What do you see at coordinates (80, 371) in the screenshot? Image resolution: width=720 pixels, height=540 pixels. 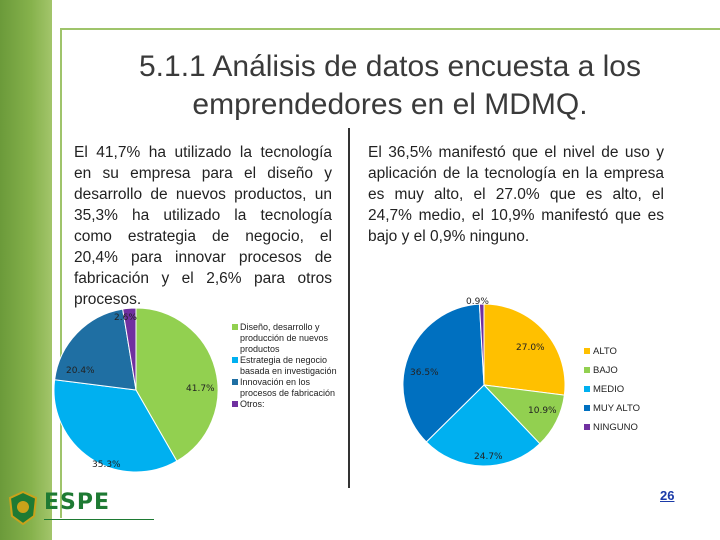 I see `pie1-label-innovacion: 20.4%` at bounding box center [80, 371].